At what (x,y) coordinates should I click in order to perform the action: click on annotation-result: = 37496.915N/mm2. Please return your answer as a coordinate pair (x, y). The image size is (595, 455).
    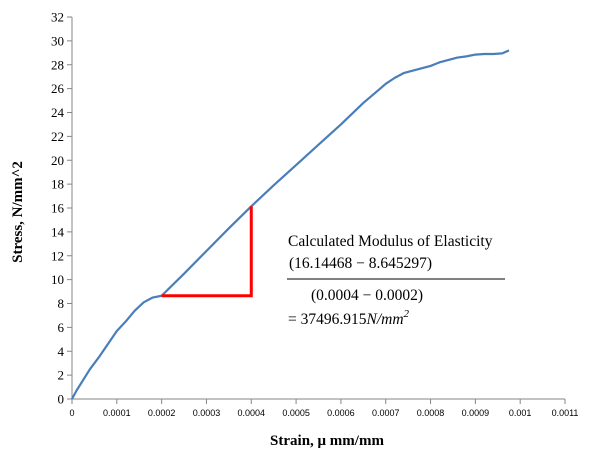
    Looking at the image, I should click on (349, 318).